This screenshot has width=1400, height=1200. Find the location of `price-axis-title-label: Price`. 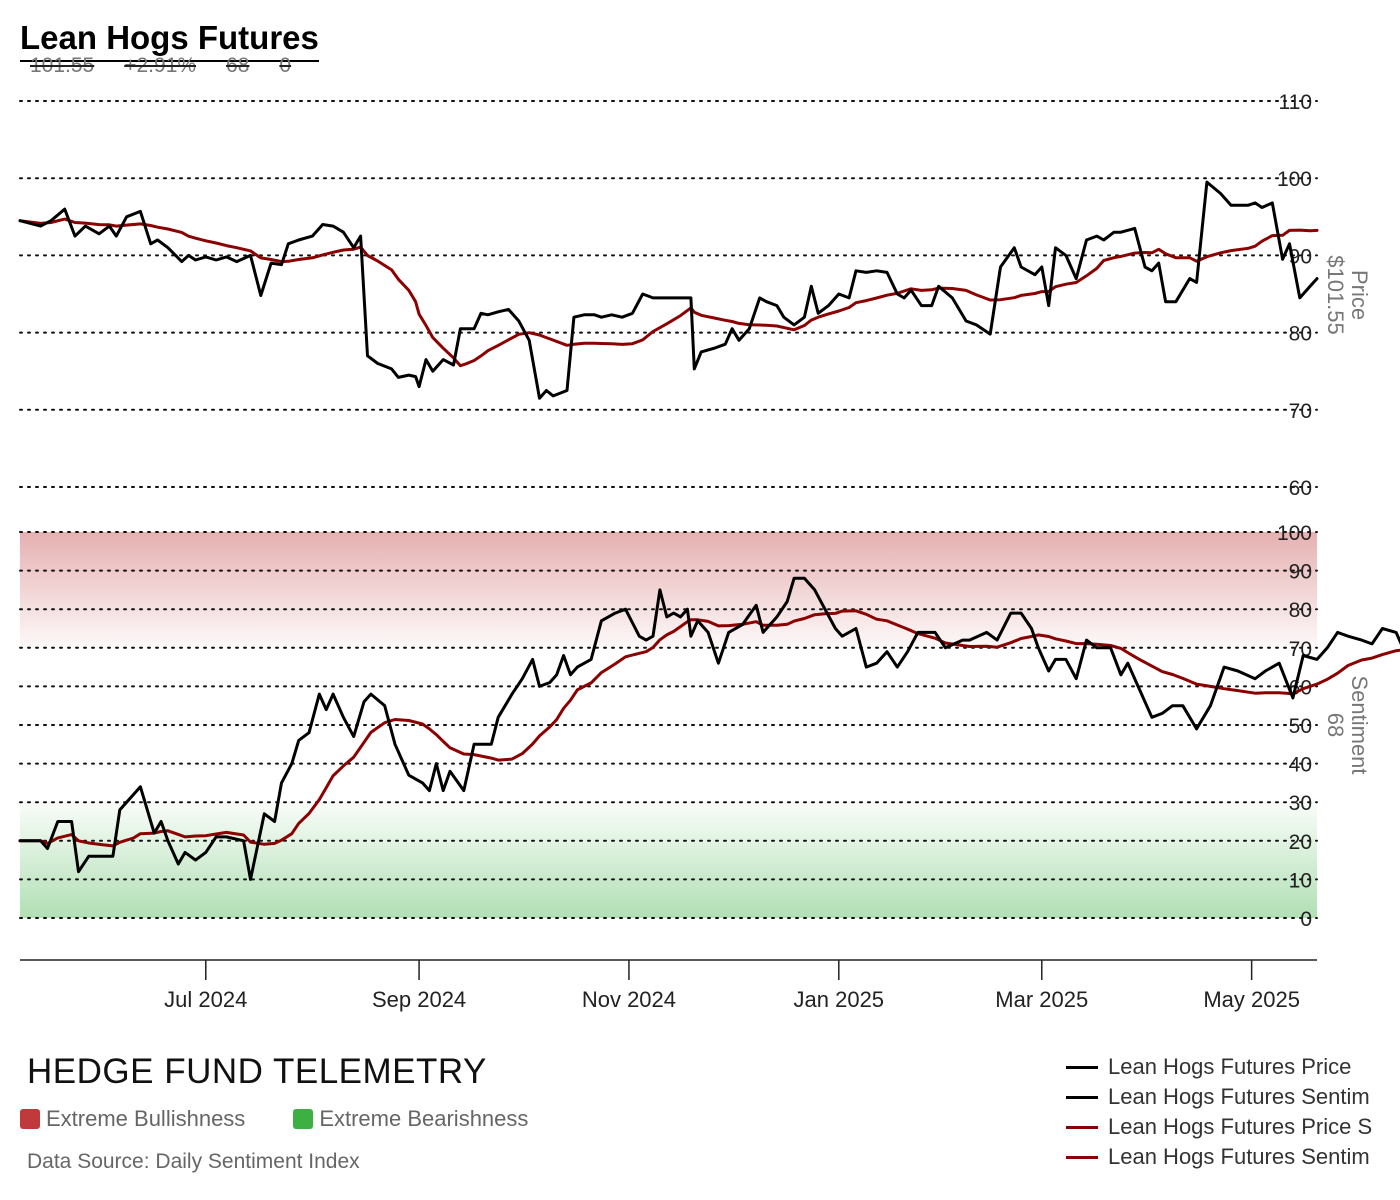

price-axis-title-label: Price is located at coordinates (1359, 295).